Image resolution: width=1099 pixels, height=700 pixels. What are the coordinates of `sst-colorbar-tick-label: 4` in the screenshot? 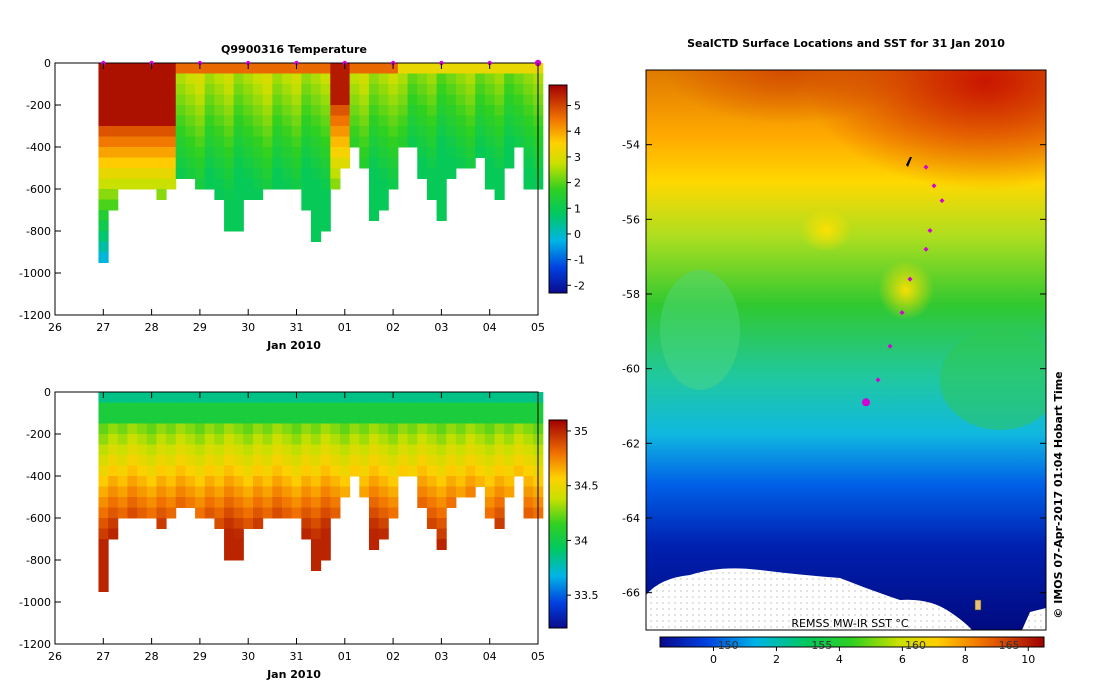 It's located at (839, 659).